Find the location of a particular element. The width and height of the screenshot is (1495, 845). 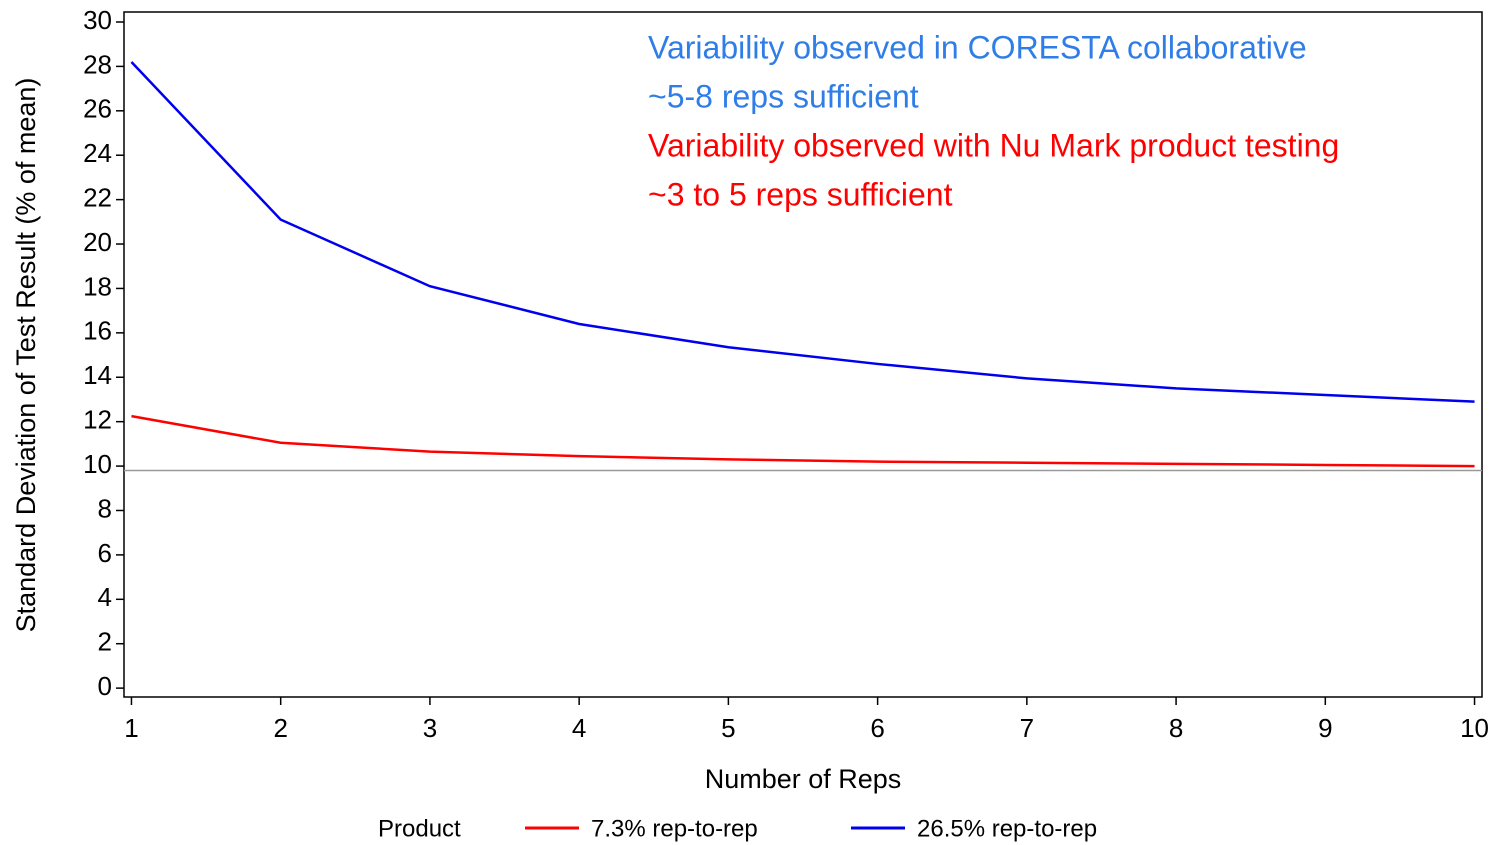

x-tick-label: 3 is located at coordinates (430, 728).